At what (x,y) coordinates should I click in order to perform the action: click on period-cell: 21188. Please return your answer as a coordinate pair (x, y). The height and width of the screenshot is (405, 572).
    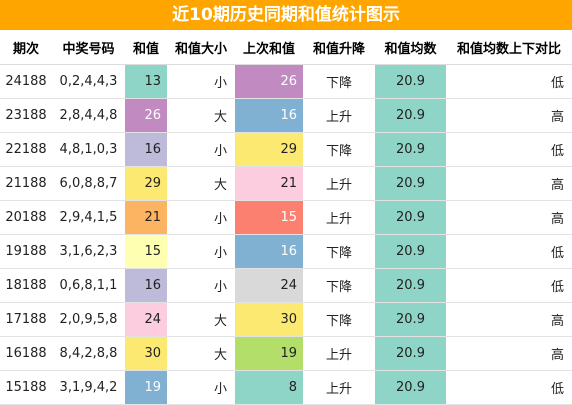
    Looking at the image, I should click on (26, 183).